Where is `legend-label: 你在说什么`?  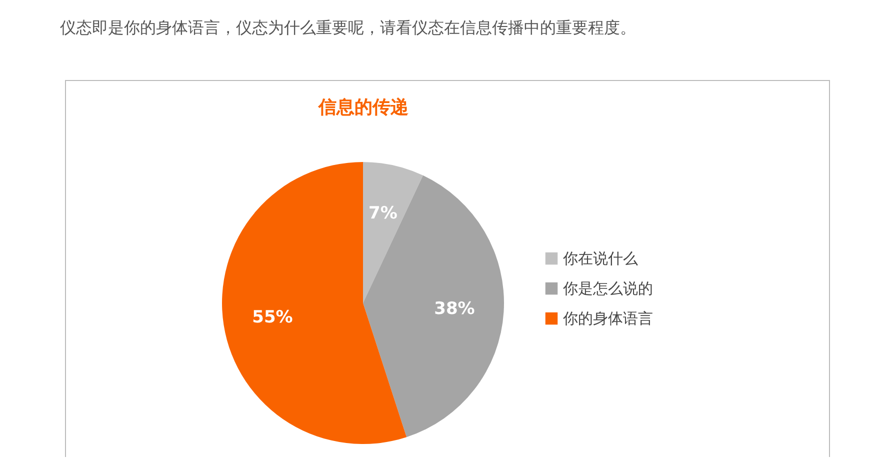
legend-label: 你在说什么 is located at coordinates (600, 259).